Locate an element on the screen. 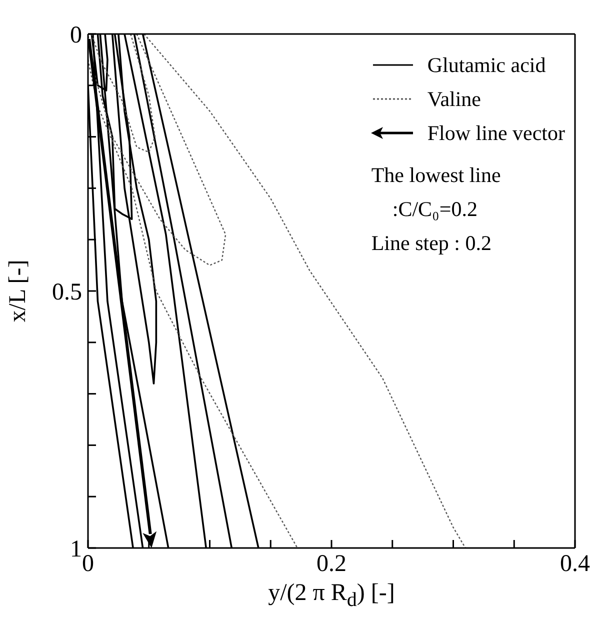 This screenshot has height=622, width=613. y-axis-title: x/L [-] is located at coordinates (18, 291).